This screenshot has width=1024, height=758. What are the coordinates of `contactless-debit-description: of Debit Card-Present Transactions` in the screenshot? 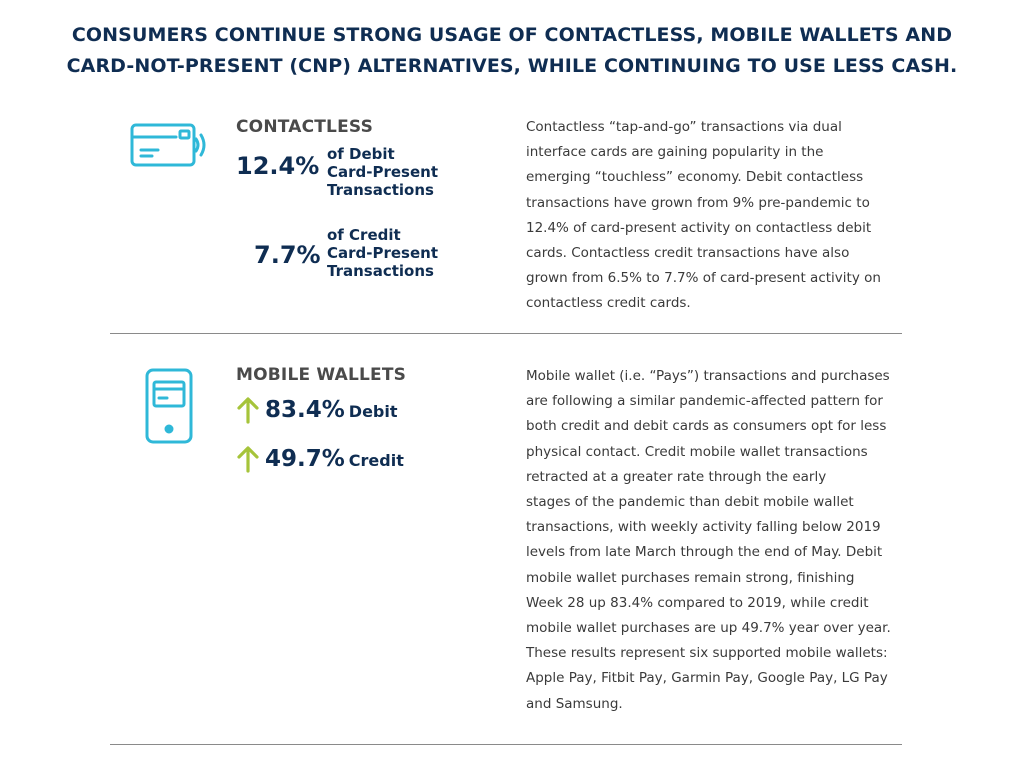 It's located at (382, 172).